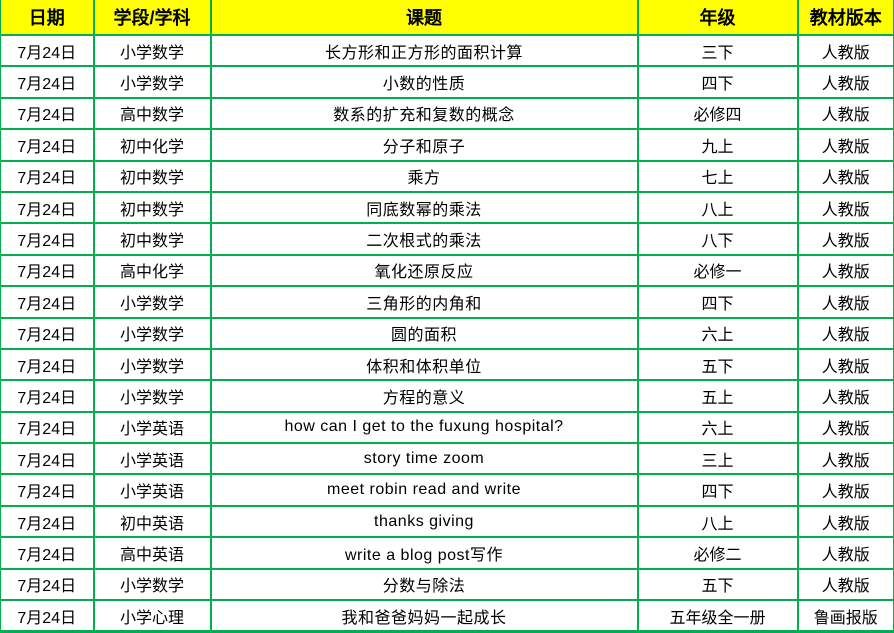  I want to click on cell-grade: 五年级全一册, so click(717, 616).